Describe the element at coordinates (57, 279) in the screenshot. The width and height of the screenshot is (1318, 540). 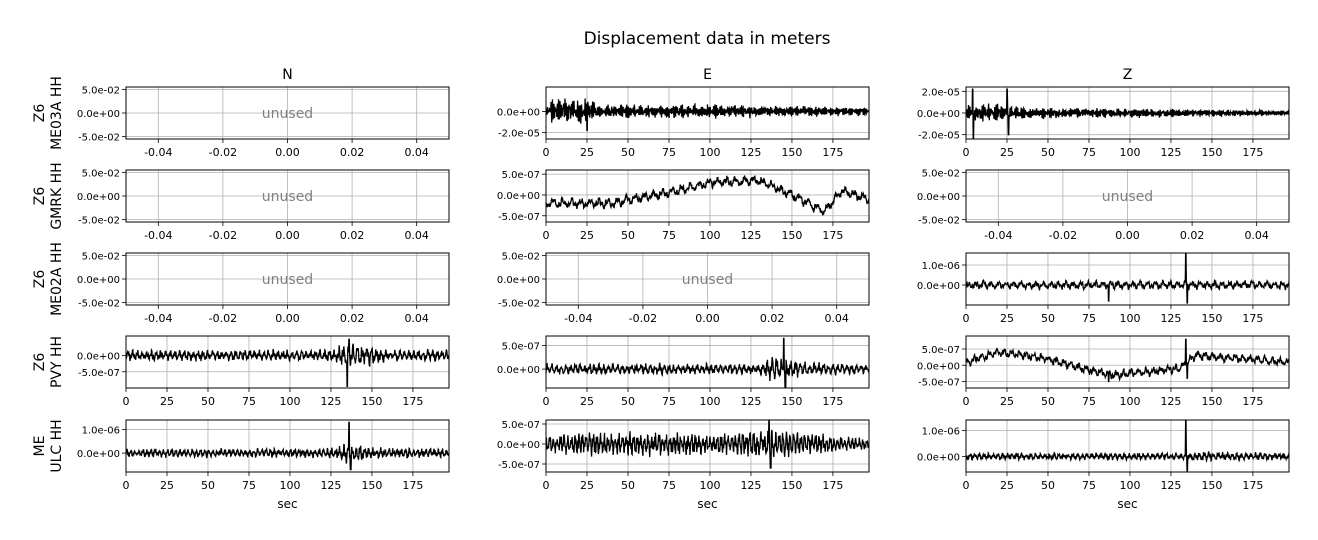
I see `row-label-line: ME02A HH` at that location.